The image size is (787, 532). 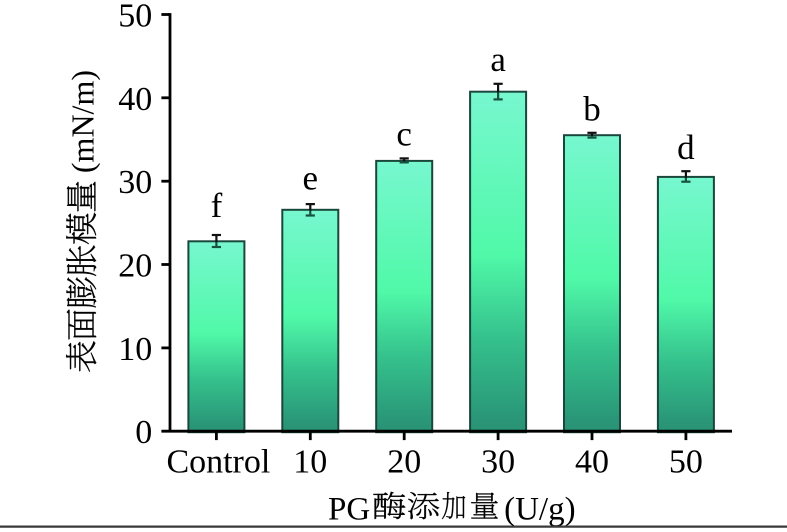 What do you see at coordinates (404, 134) in the screenshot?
I see `svg-text: c` at bounding box center [404, 134].